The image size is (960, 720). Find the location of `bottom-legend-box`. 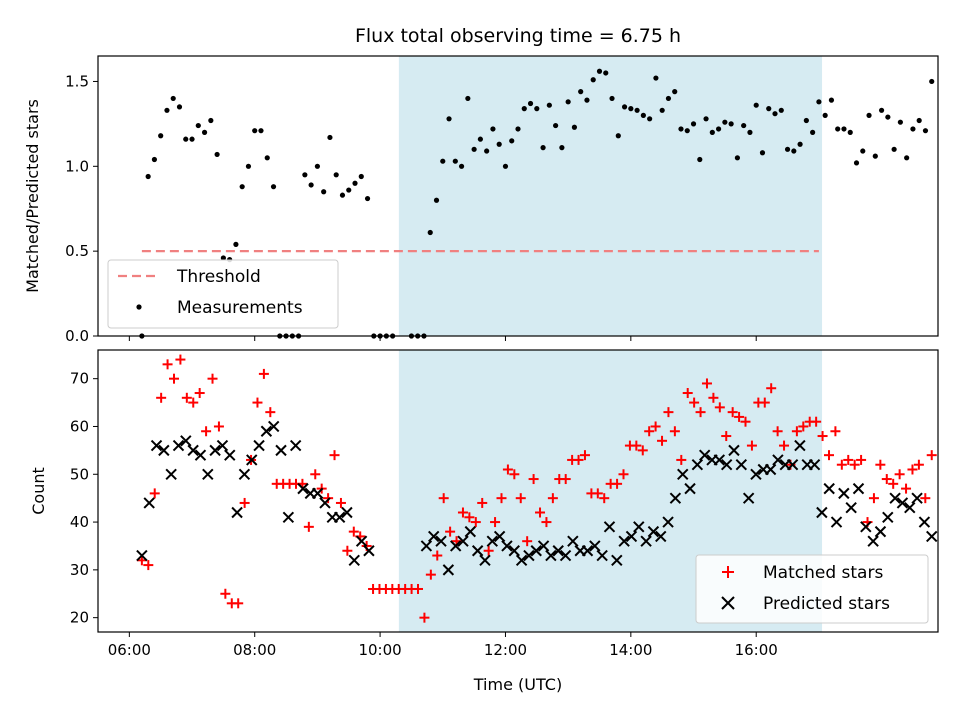

bottom-legend-box is located at coordinates (812, 589).